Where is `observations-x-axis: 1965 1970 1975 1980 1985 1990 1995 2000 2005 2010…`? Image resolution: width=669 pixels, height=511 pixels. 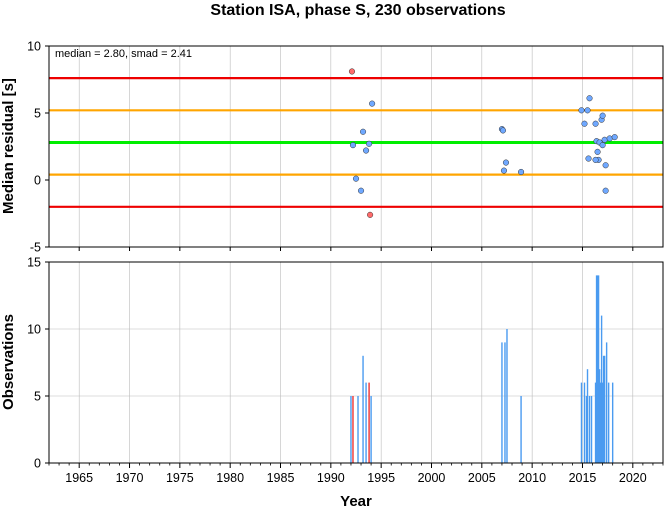
observations-x-axis: 1965 1970 1975 1980 1985 1990 1995 2000 2005 2010… is located at coordinates (356, 474).